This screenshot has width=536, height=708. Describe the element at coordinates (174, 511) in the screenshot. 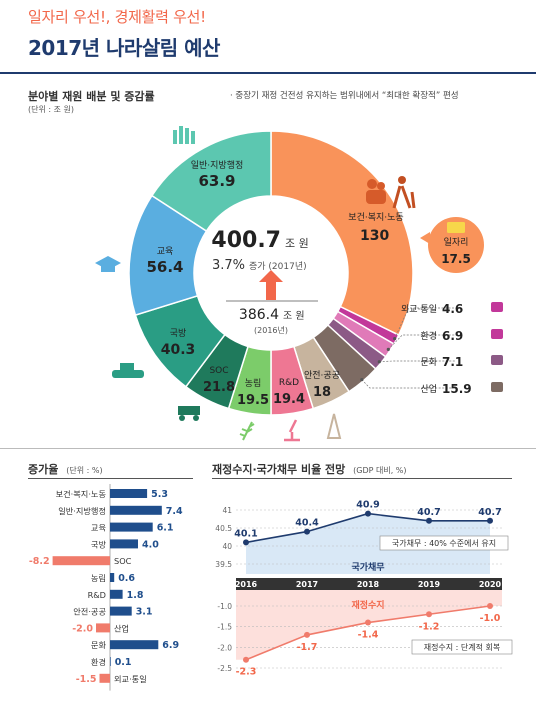

I see `bar-value-1: 7.4` at that location.